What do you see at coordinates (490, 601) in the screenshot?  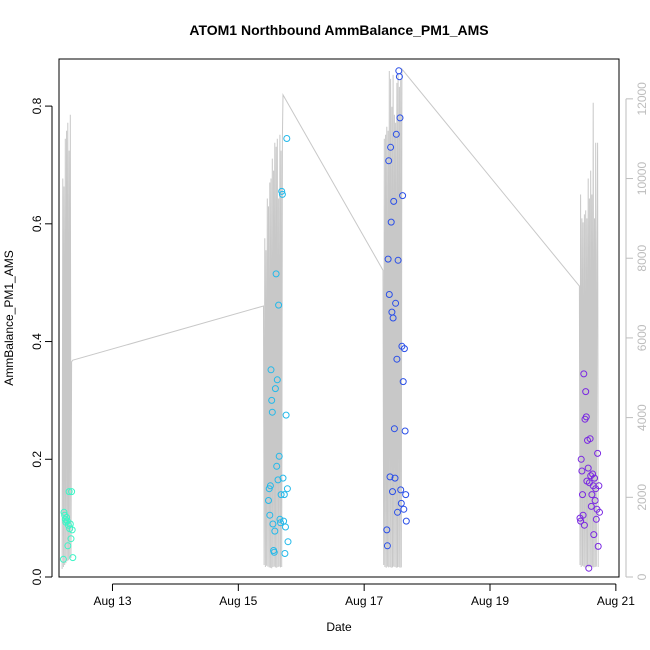 I see `x-tick-label-3: Aug 19` at bounding box center [490, 601].